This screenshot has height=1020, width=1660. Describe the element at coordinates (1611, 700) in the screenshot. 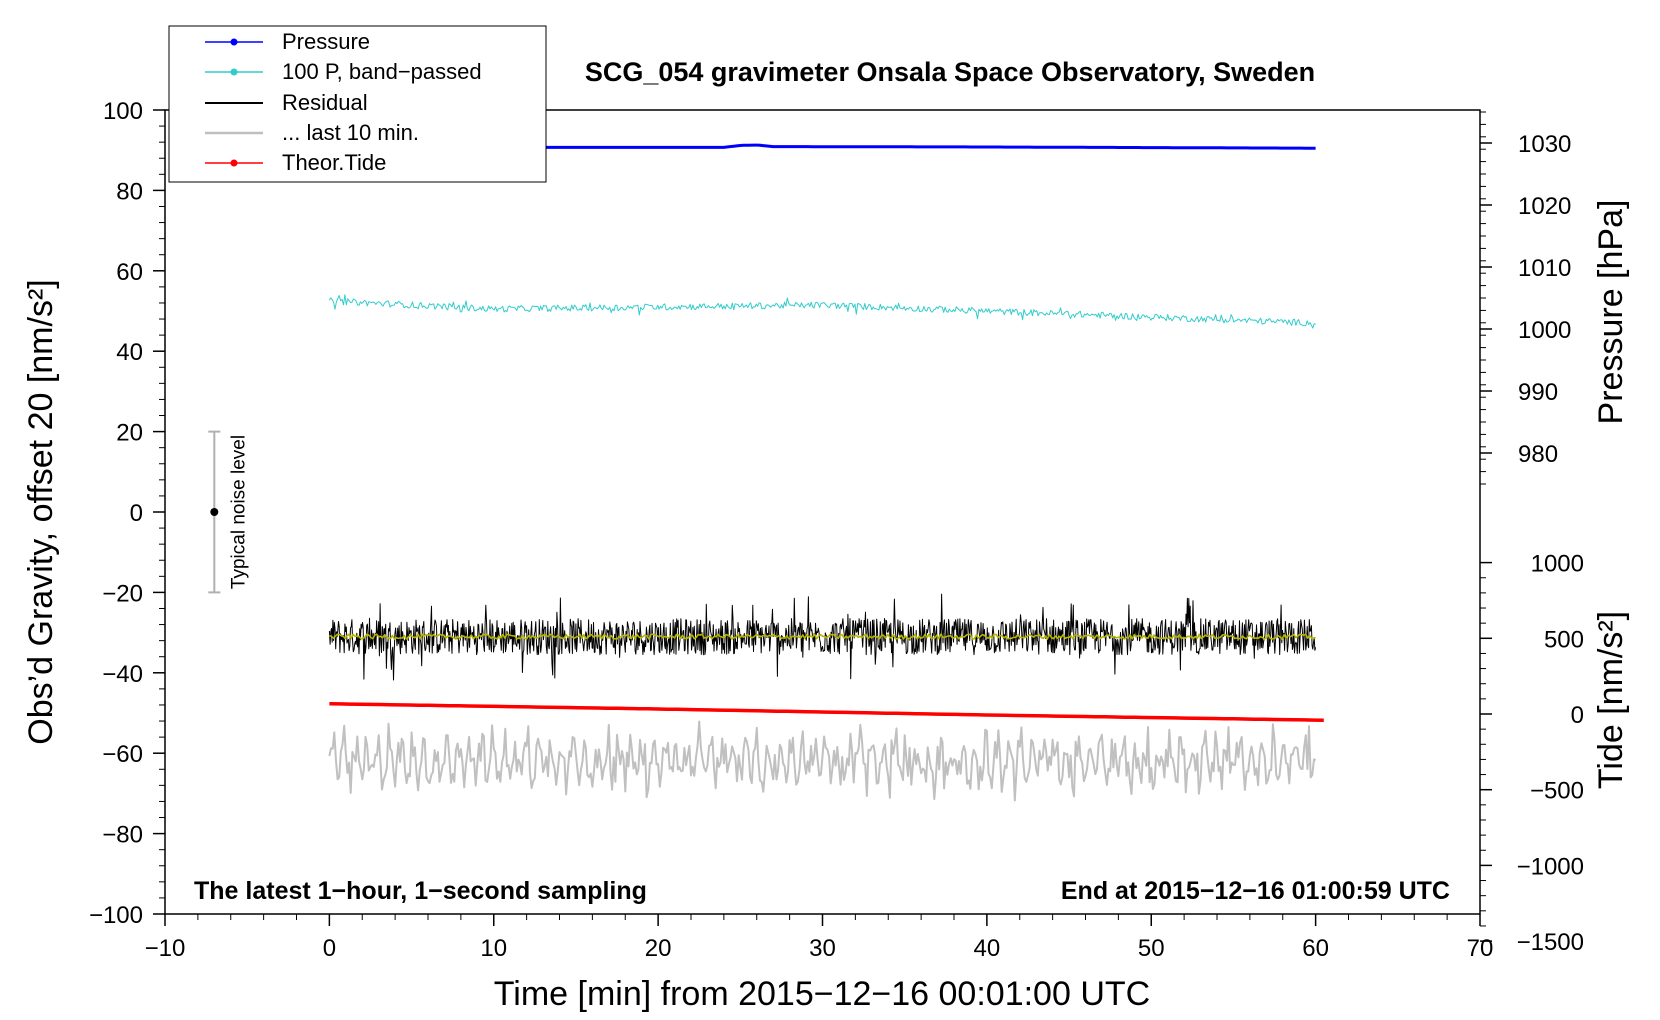

I see `y-axis-title-tide: Tide [nm/s²]` at that location.